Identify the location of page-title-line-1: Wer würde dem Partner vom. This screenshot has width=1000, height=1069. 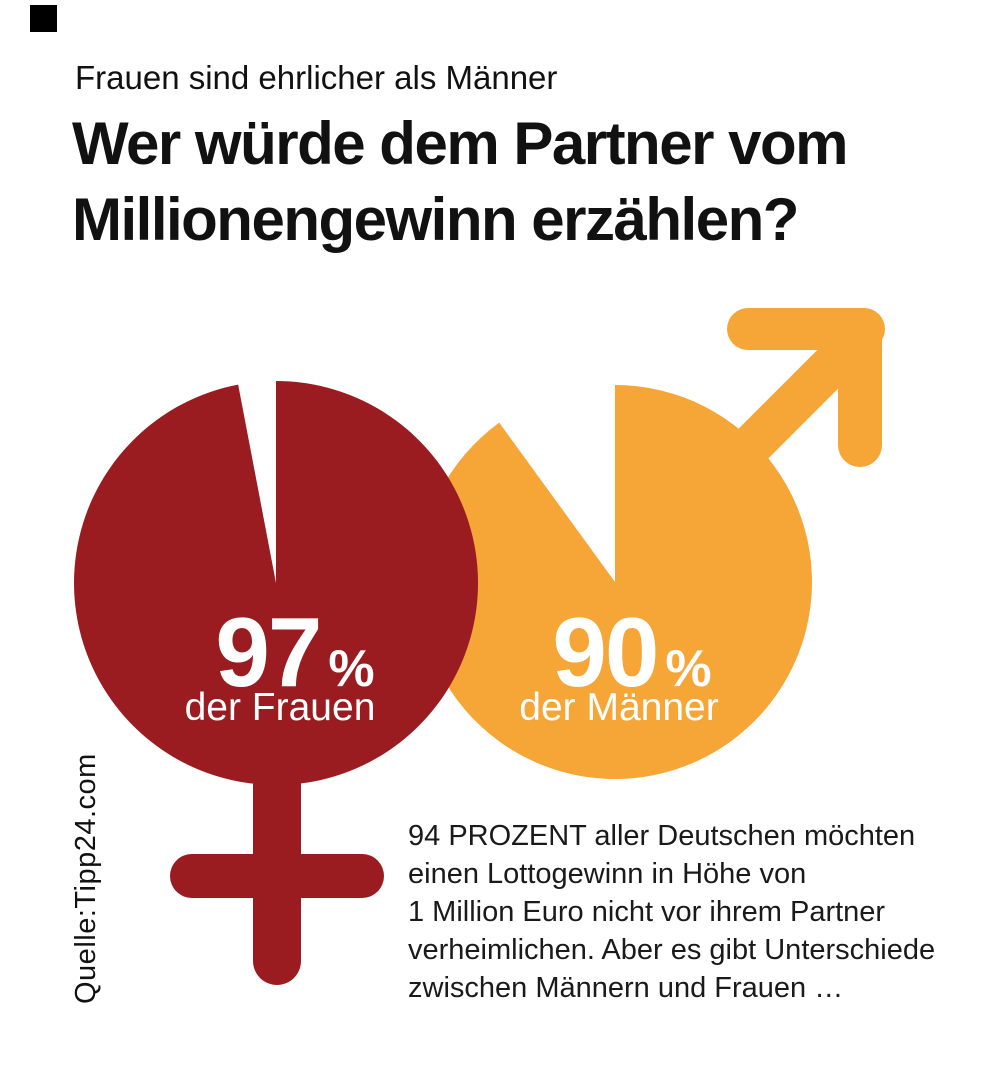
(460, 143).